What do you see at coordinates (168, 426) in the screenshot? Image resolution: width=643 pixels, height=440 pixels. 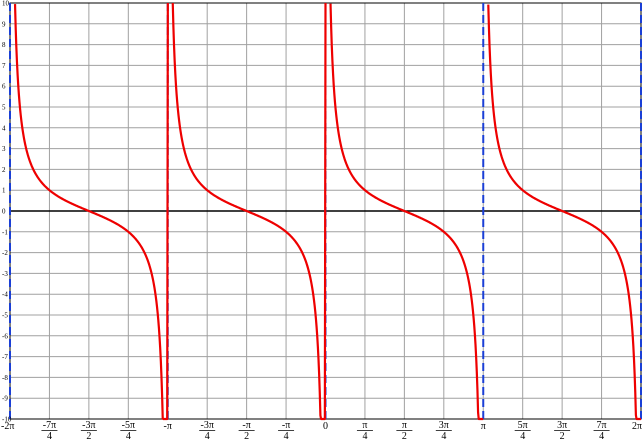 I see `x-tick-label: -π` at bounding box center [168, 426].